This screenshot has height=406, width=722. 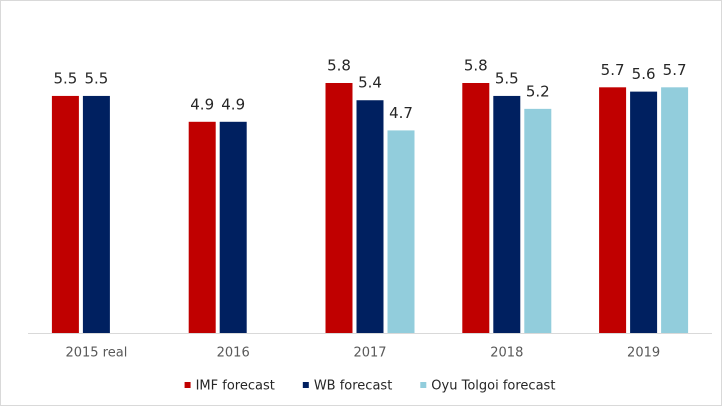 What do you see at coordinates (493, 386) in the screenshot?
I see `legend-label: Oyu Tolgoi forecast` at bounding box center [493, 386].